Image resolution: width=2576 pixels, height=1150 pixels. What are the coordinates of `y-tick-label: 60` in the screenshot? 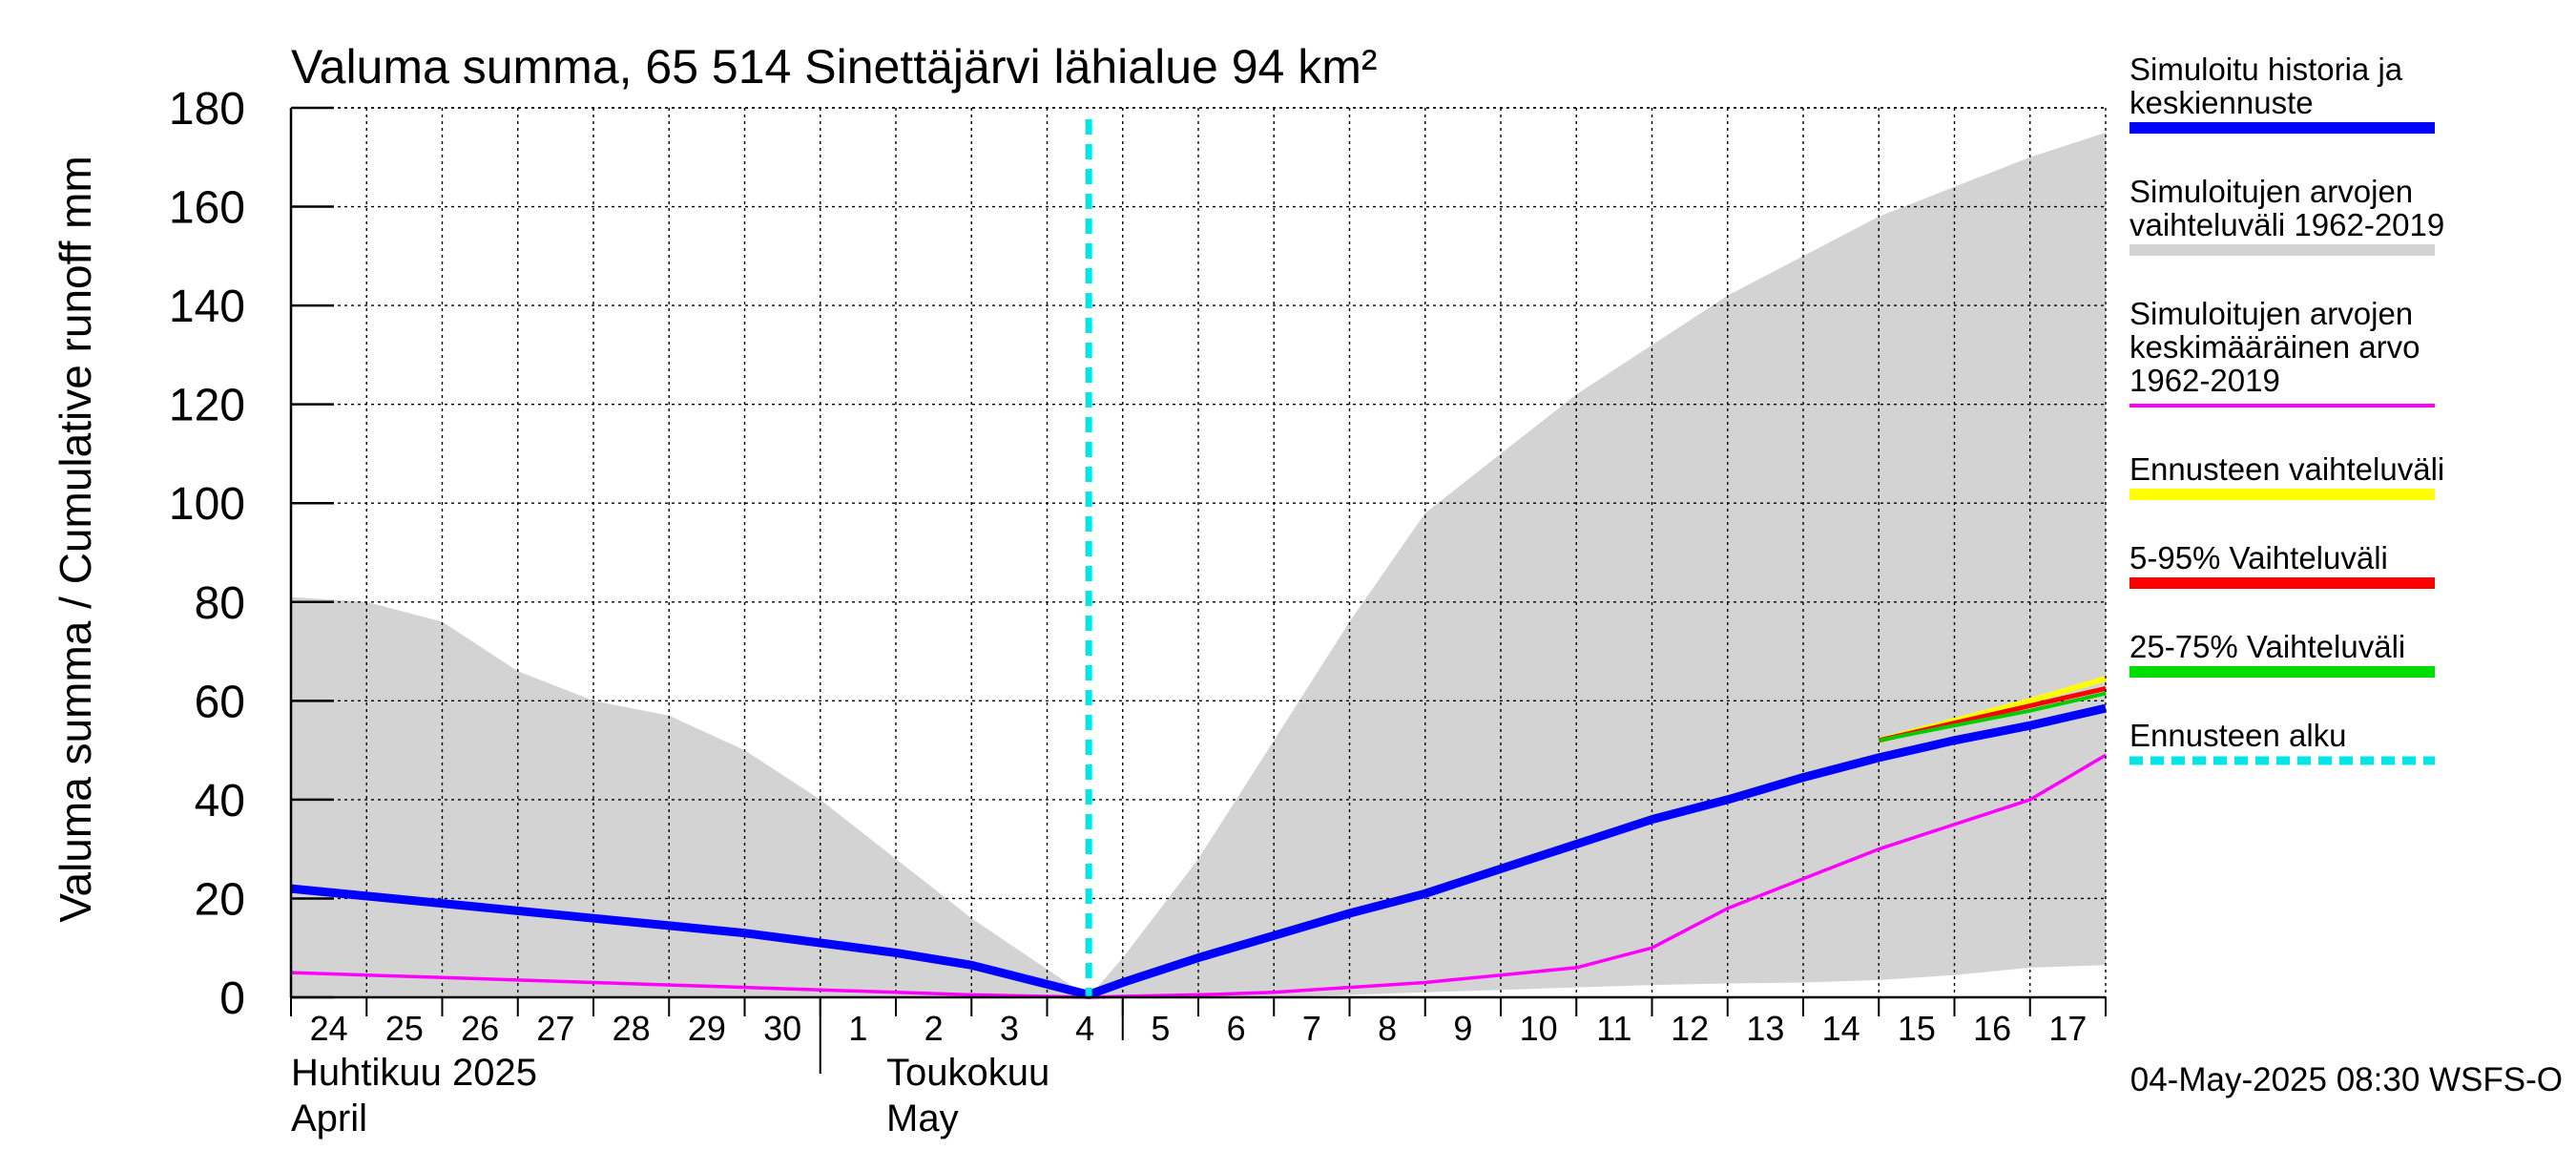 It's located at (220, 702).